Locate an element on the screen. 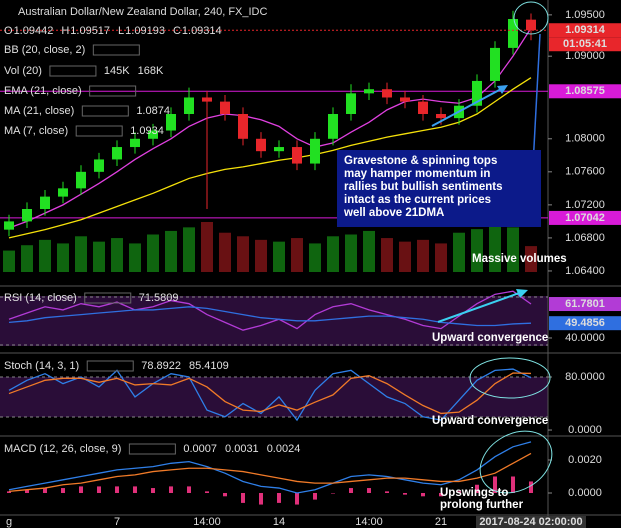  note-line: Gravestone & spinning tops is located at coordinates (420, 161).